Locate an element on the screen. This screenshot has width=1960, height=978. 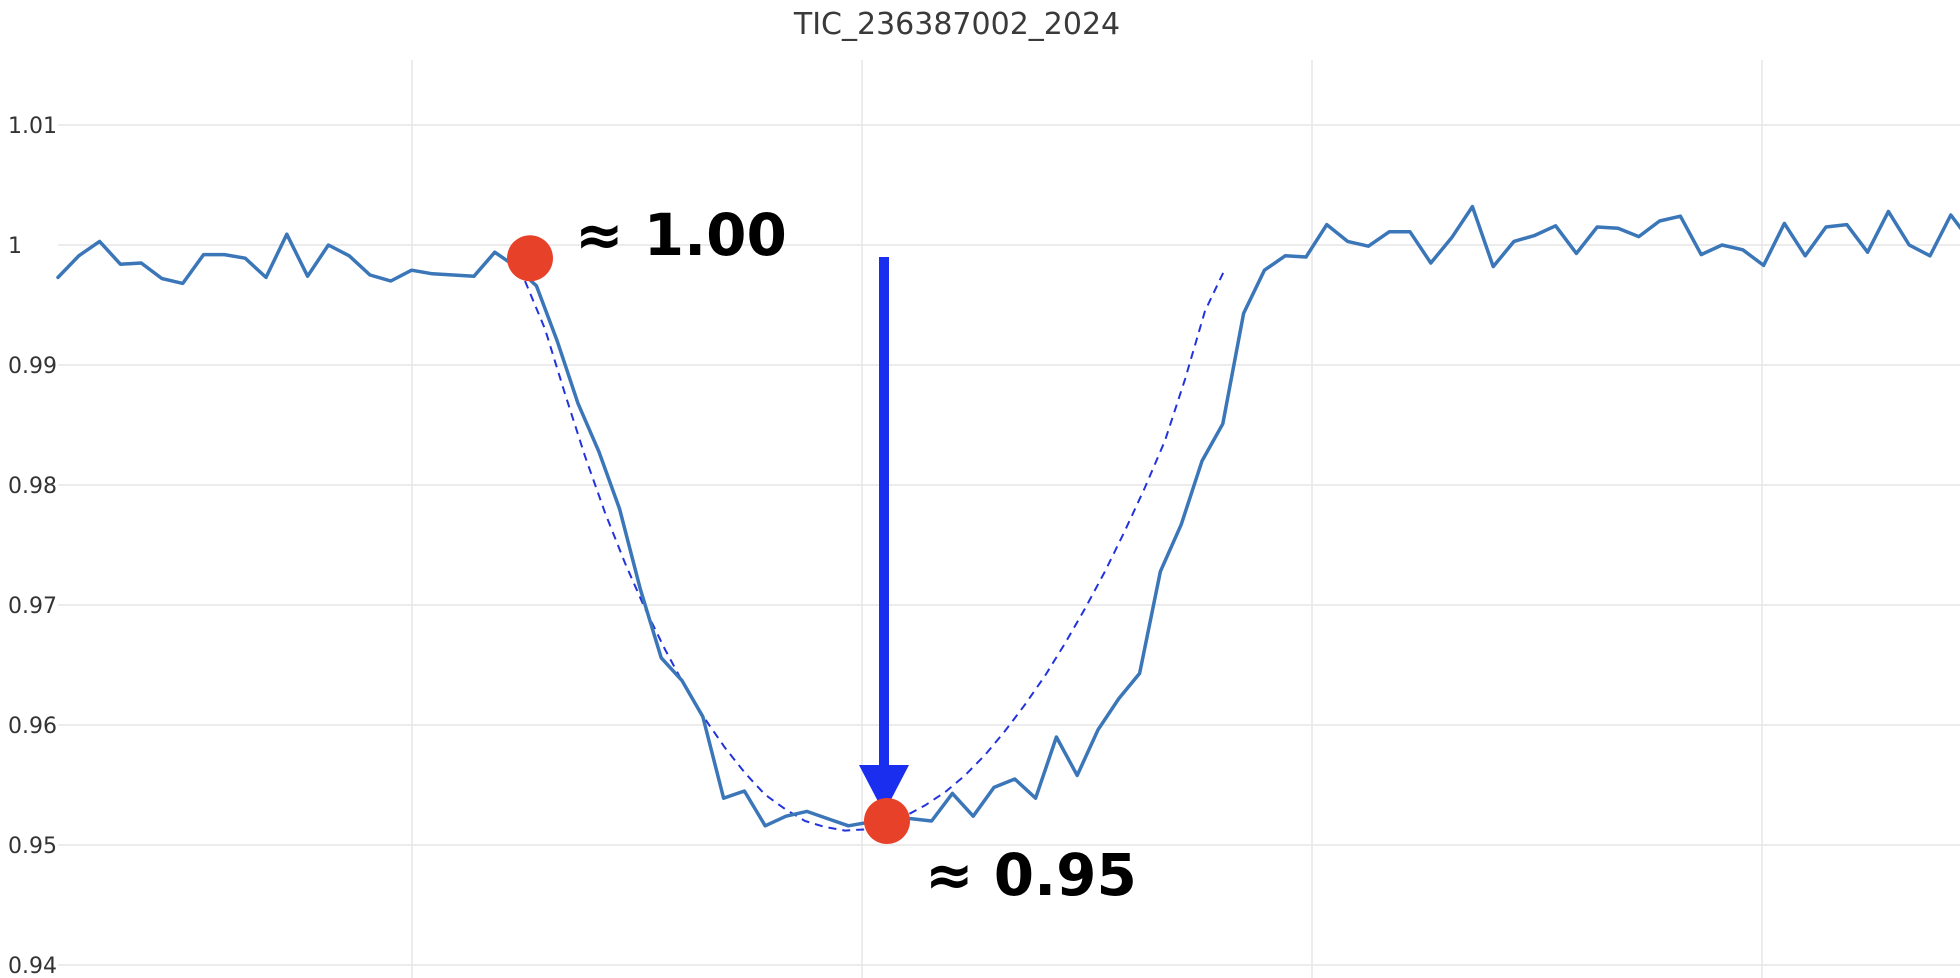
y-tick-label: 0.97 is located at coordinates (32, 606).